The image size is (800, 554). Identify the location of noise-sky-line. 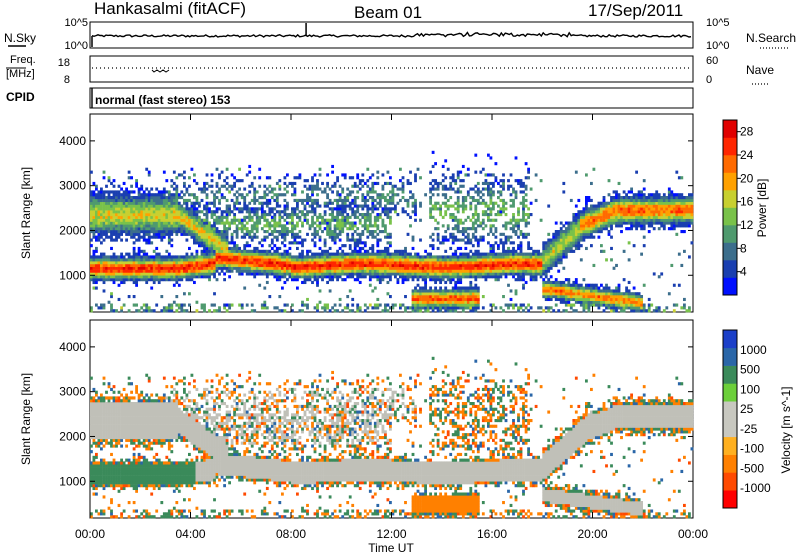
(391, 34).